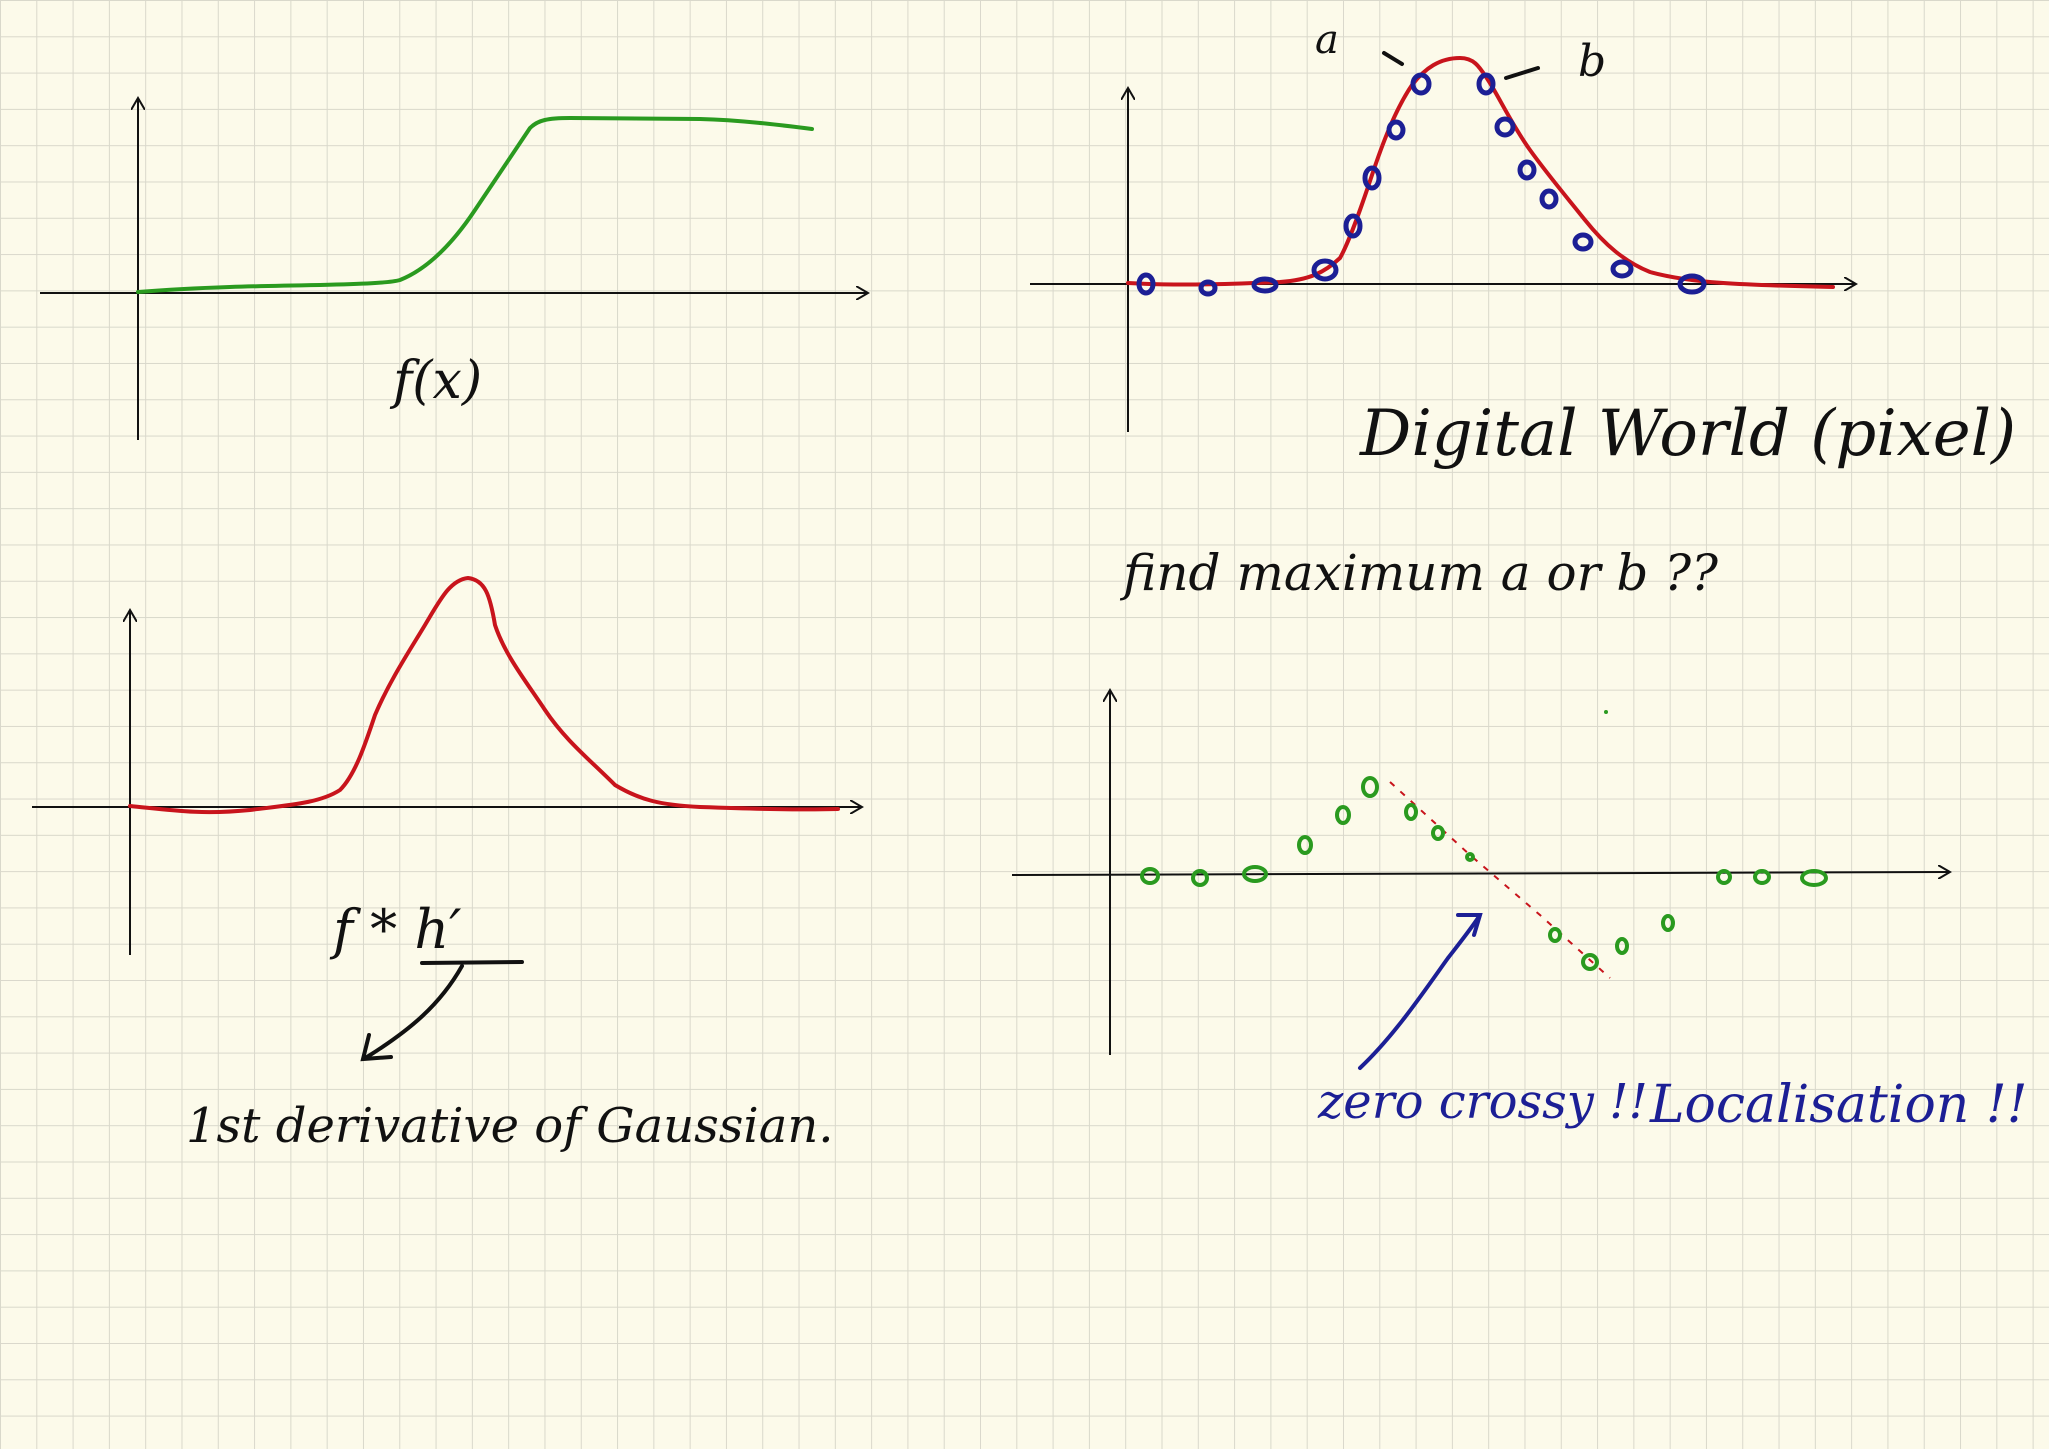 The image size is (2049, 1449). Describe the element at coordinates (484, 695) in the screenshot. I see `gaussian-curve` at that location.